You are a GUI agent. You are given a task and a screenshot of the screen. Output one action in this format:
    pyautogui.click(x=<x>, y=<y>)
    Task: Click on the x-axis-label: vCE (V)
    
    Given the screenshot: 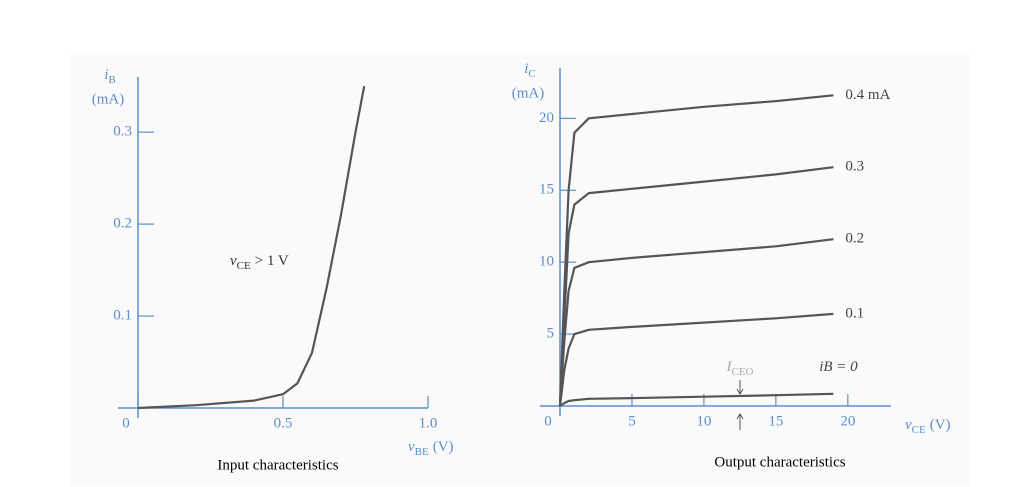 What is the action you would take?
    pyautogui.click(x=928, y=426)
    